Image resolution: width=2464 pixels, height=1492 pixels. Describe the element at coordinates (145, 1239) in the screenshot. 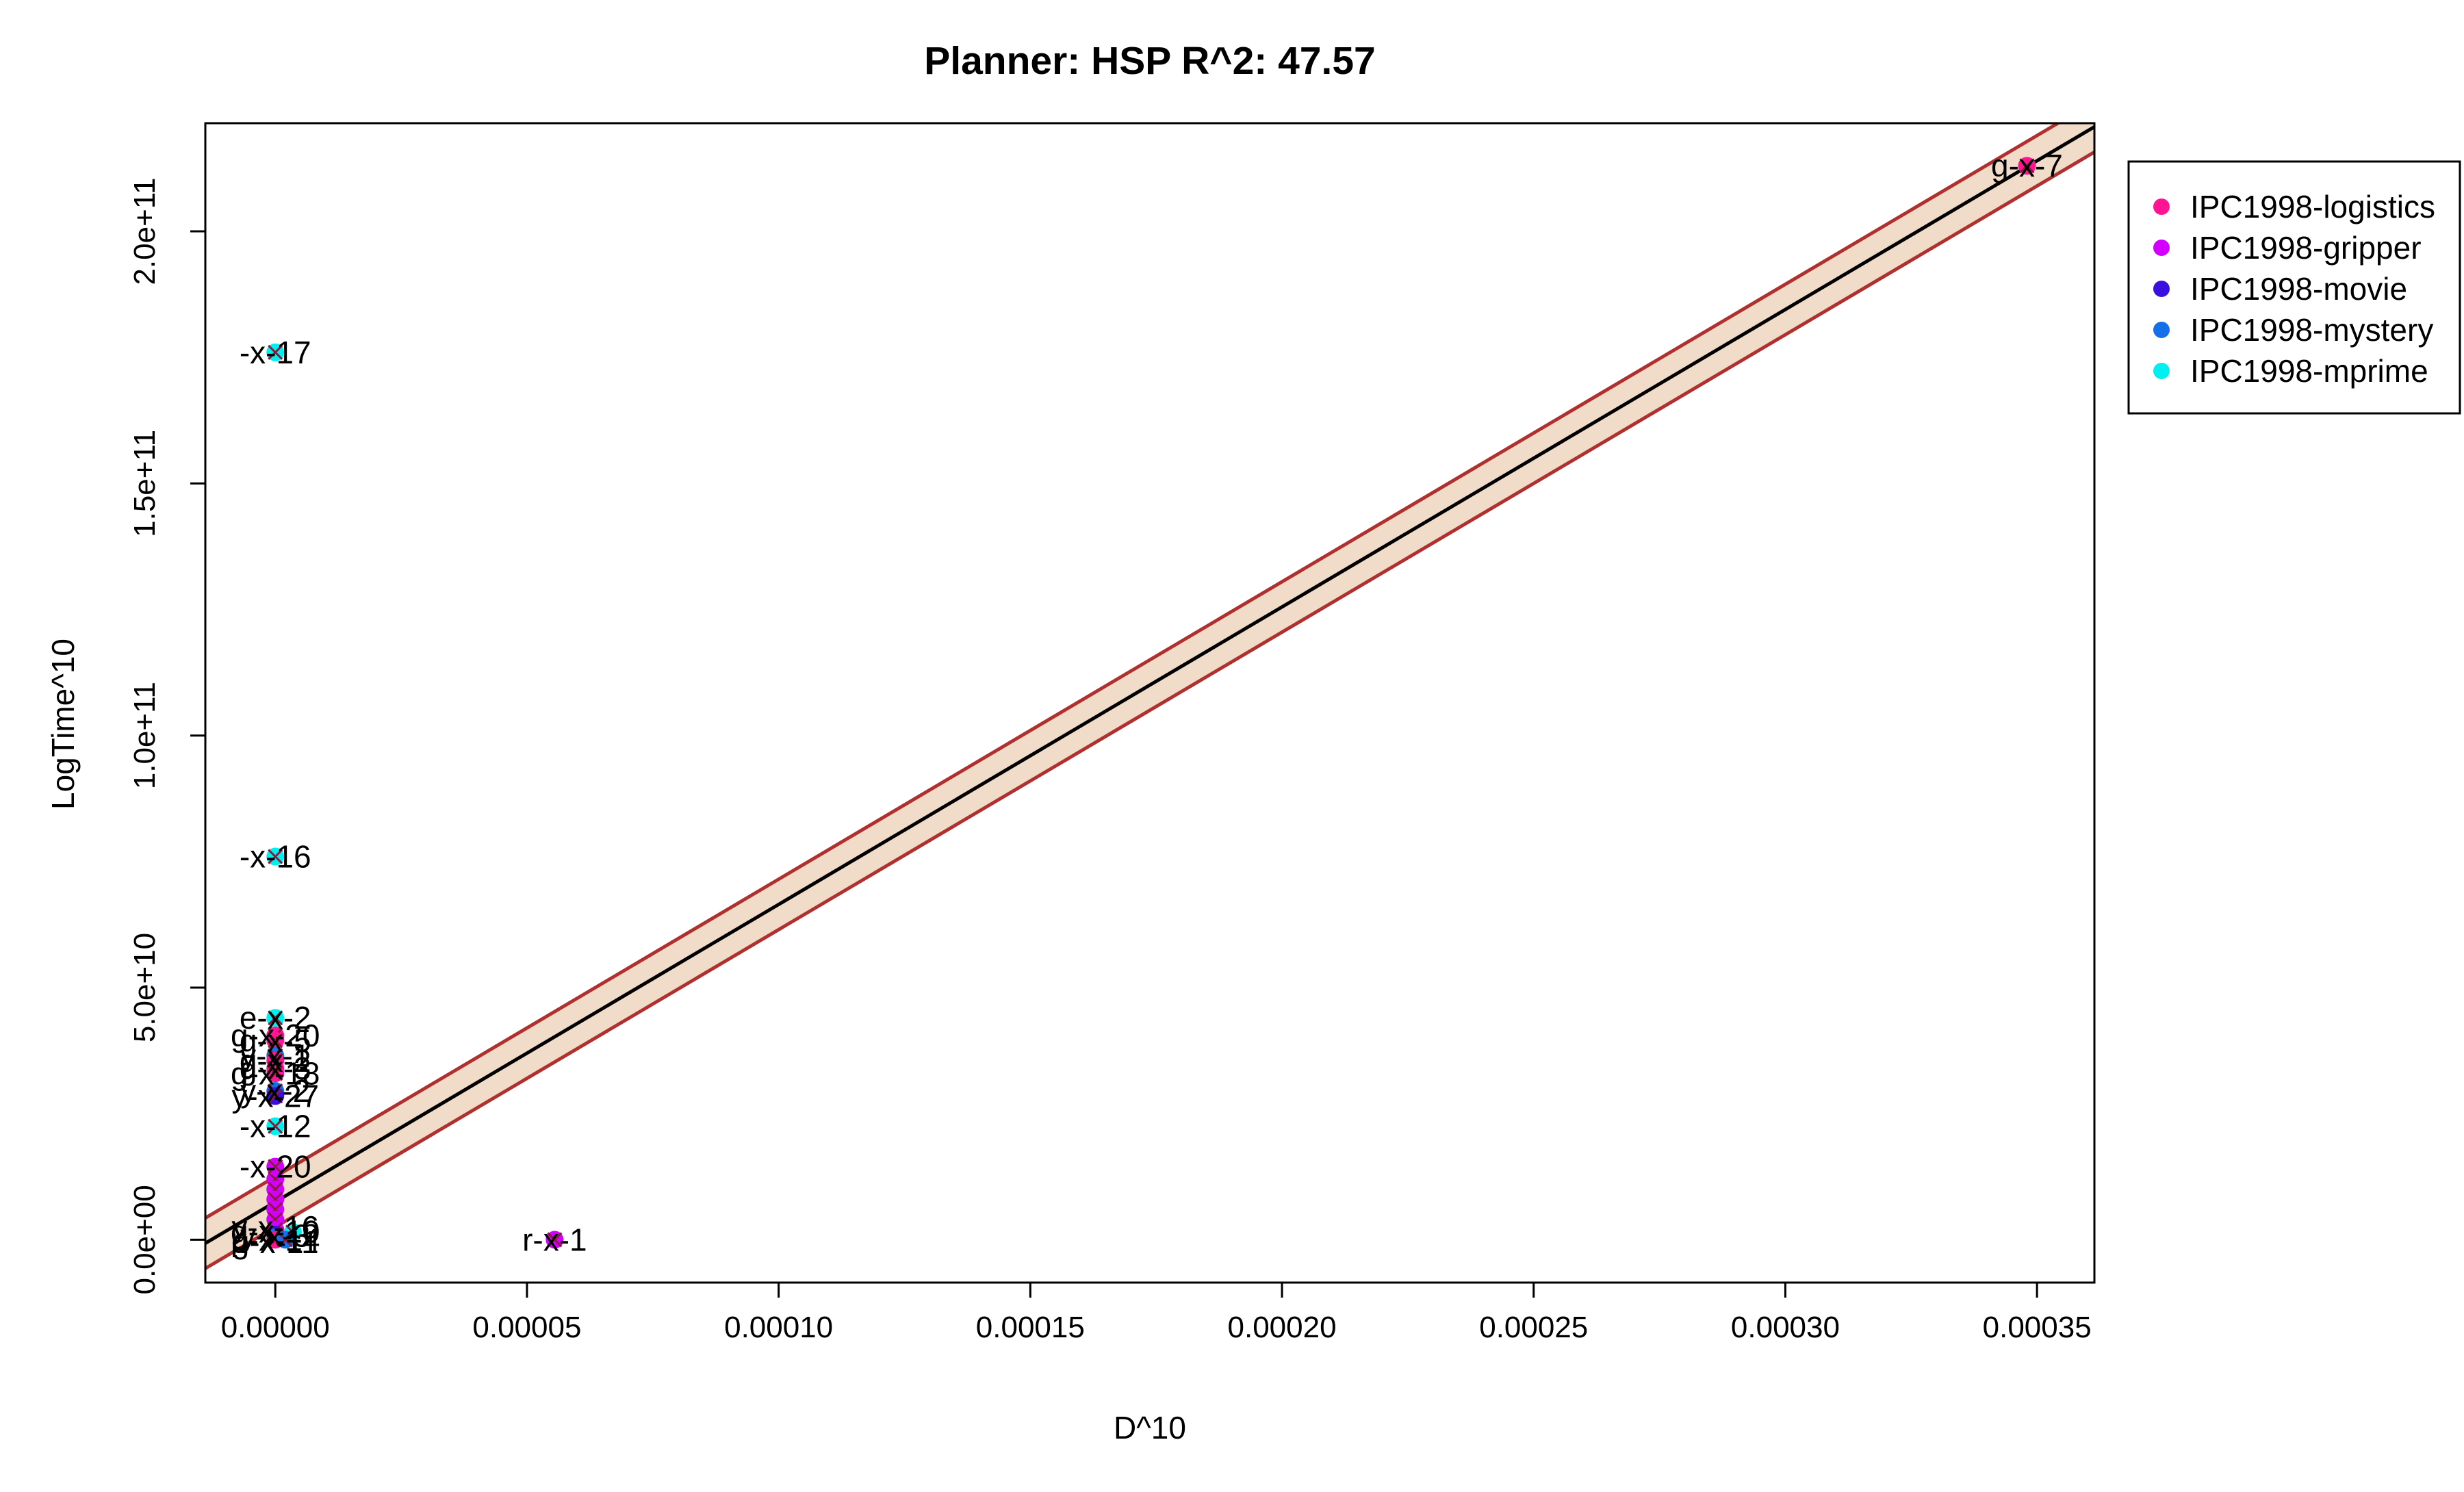

I see `y-tick-label: 0.0e+00` at that location.